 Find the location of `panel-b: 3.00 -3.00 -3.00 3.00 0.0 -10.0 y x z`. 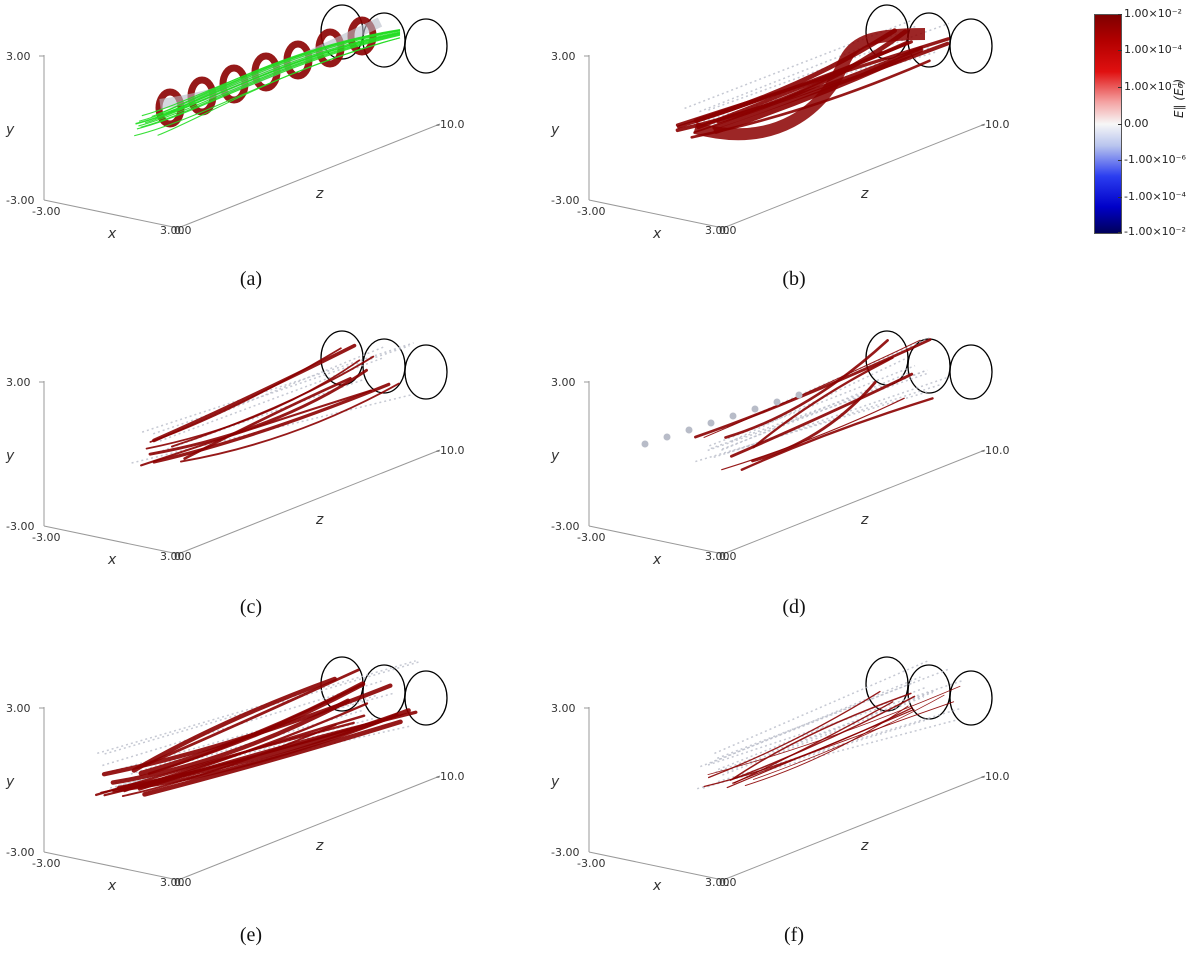

panel-b: 3.00 -3.00 -3.00 3.00 0.0 -10.0 y x z is located at coordinates (815, 155).